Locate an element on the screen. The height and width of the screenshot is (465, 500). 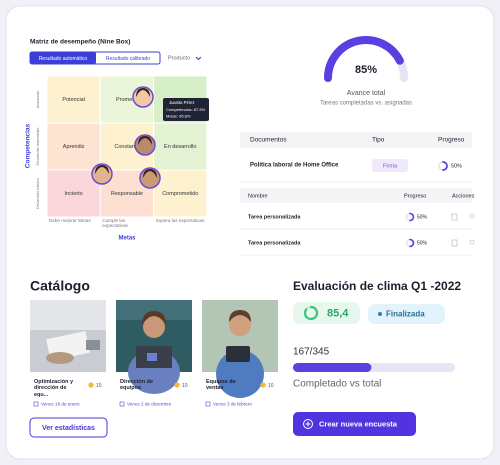
y-axis-title: Competencias is located at coordinates (28, 145).